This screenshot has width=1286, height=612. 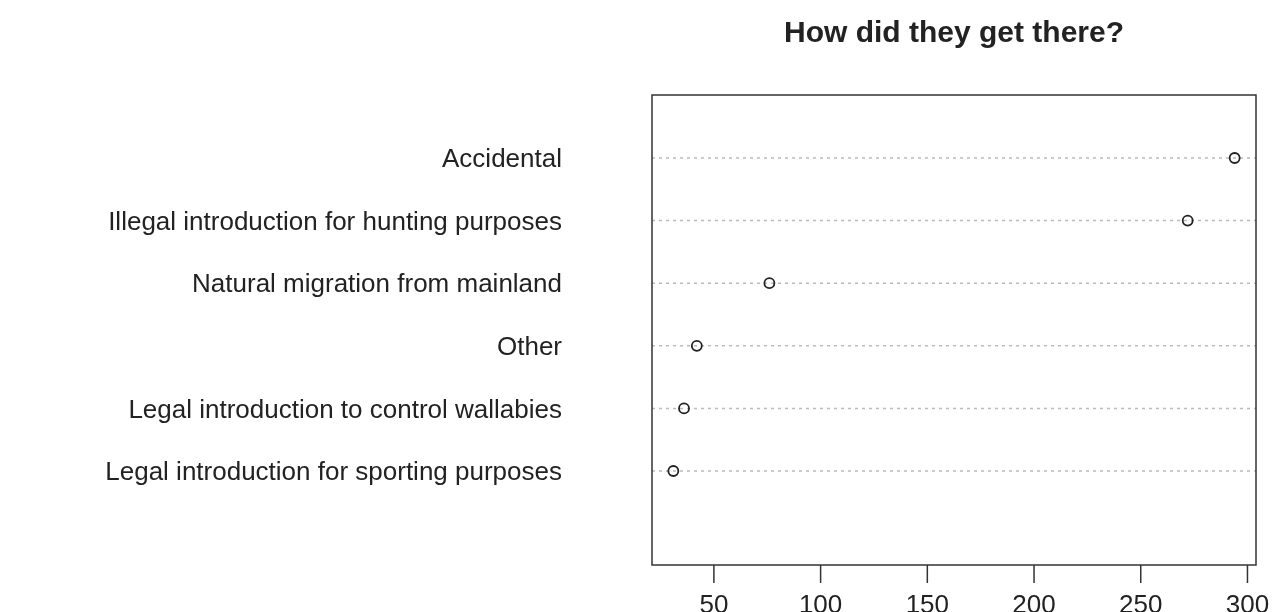 I want to click on y-tick-label: Accidental, so click(x=502, y=158).